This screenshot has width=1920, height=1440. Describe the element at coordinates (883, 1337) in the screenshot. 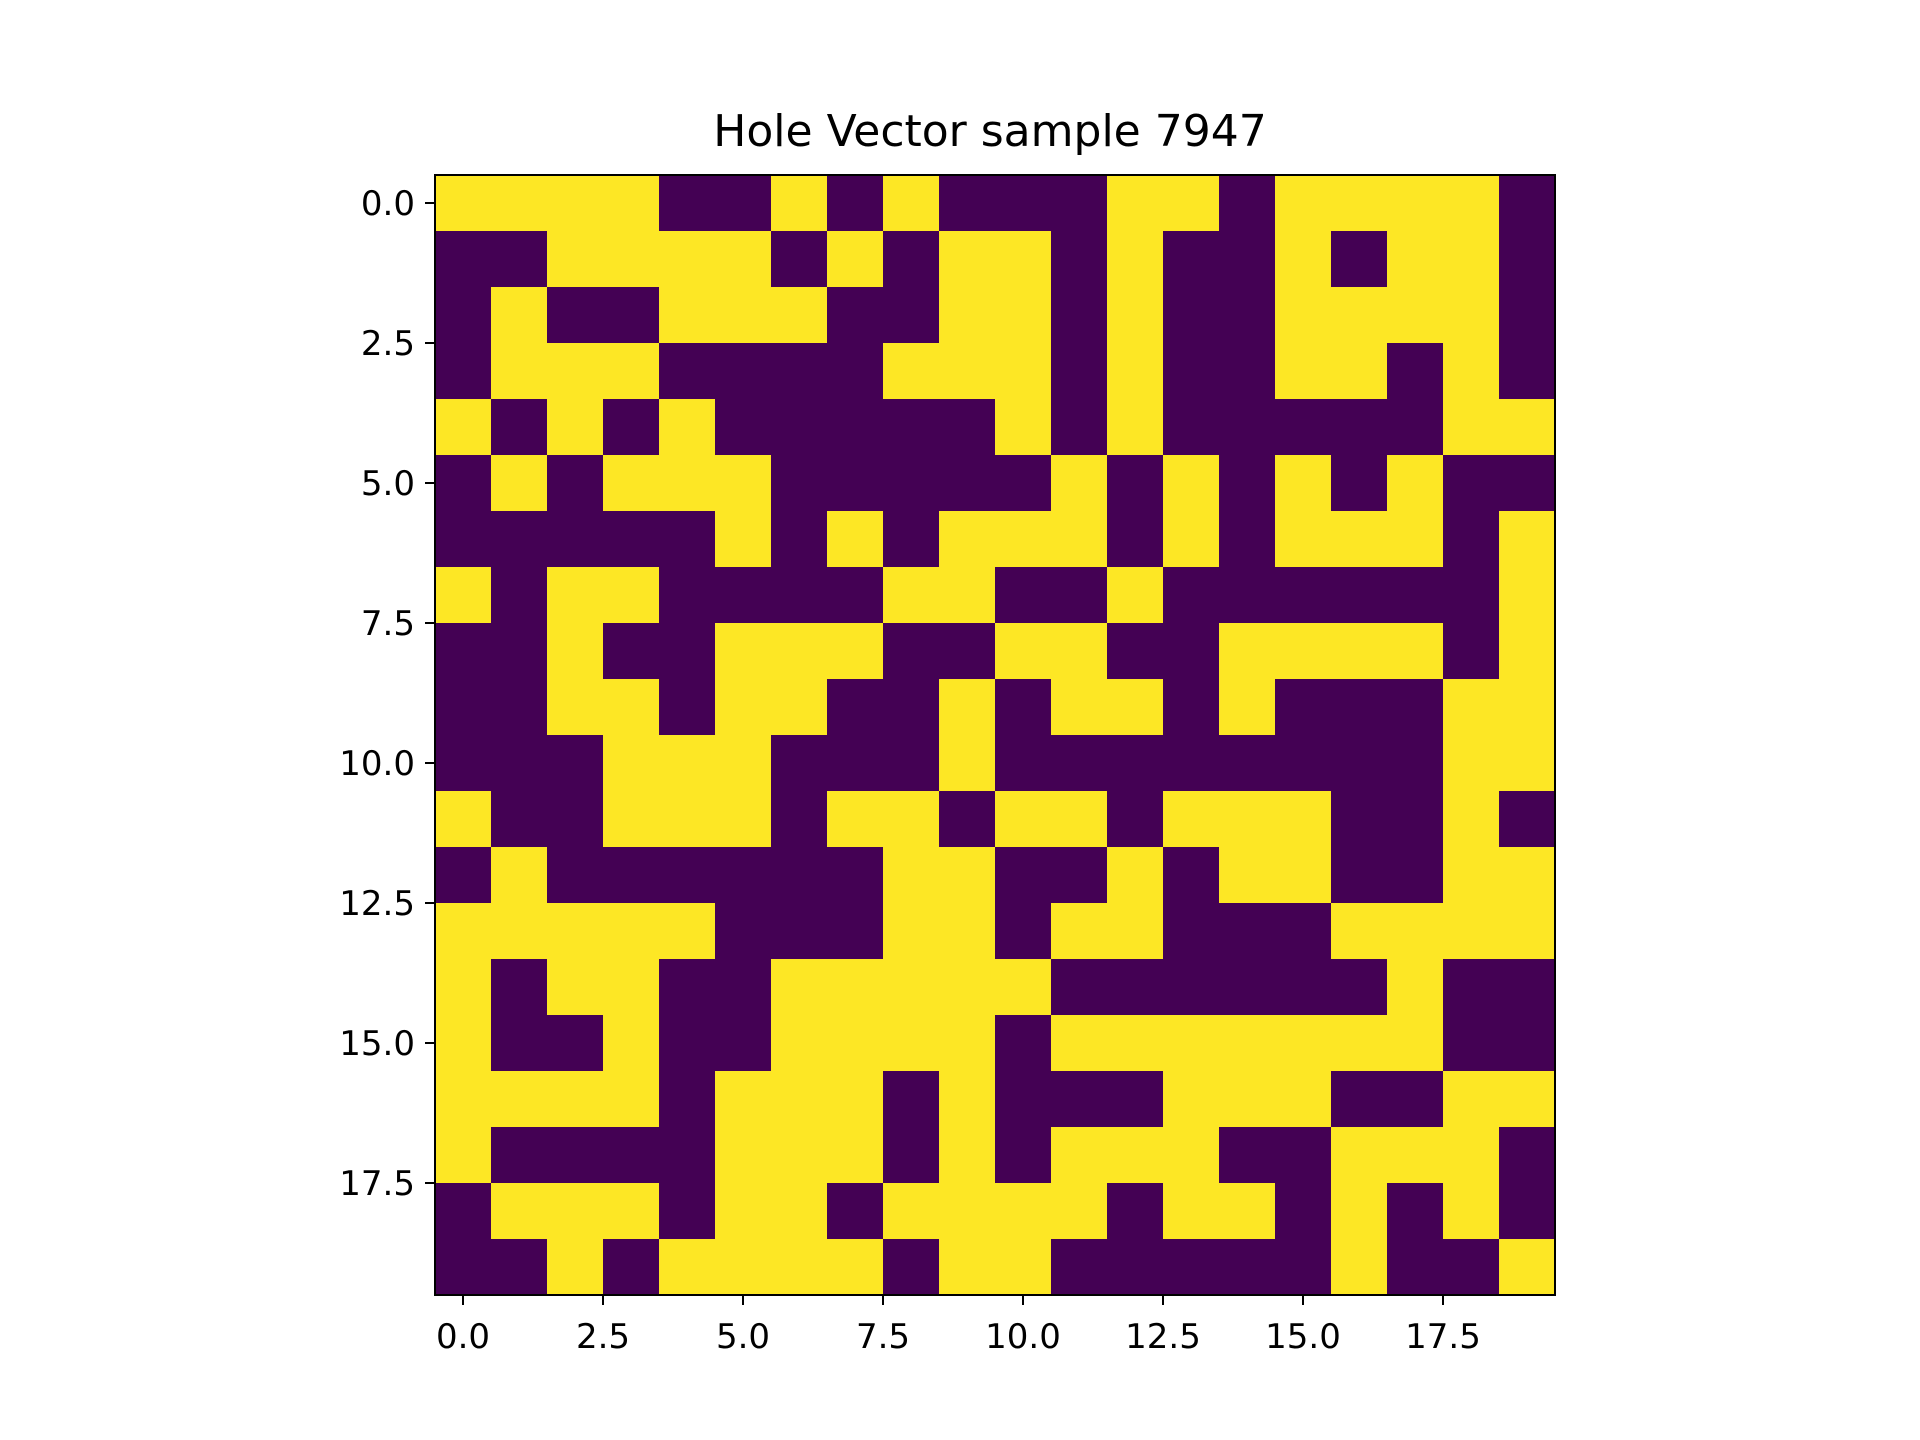

I see `x-tick-label: 7.5` at that location.